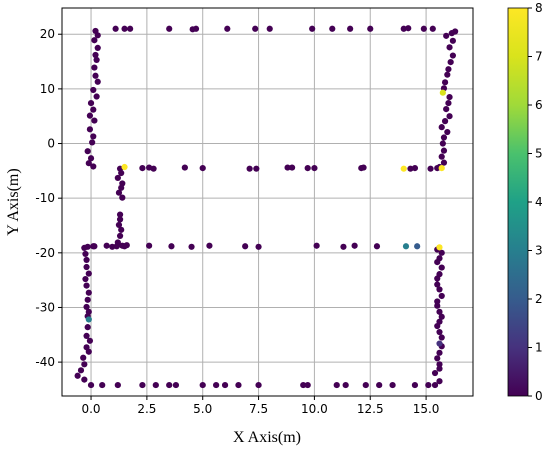  I want to click on x-ticks: 0.0 2.5 5.0 7.5 10.0 12.5 15.0, so click(260, 406).